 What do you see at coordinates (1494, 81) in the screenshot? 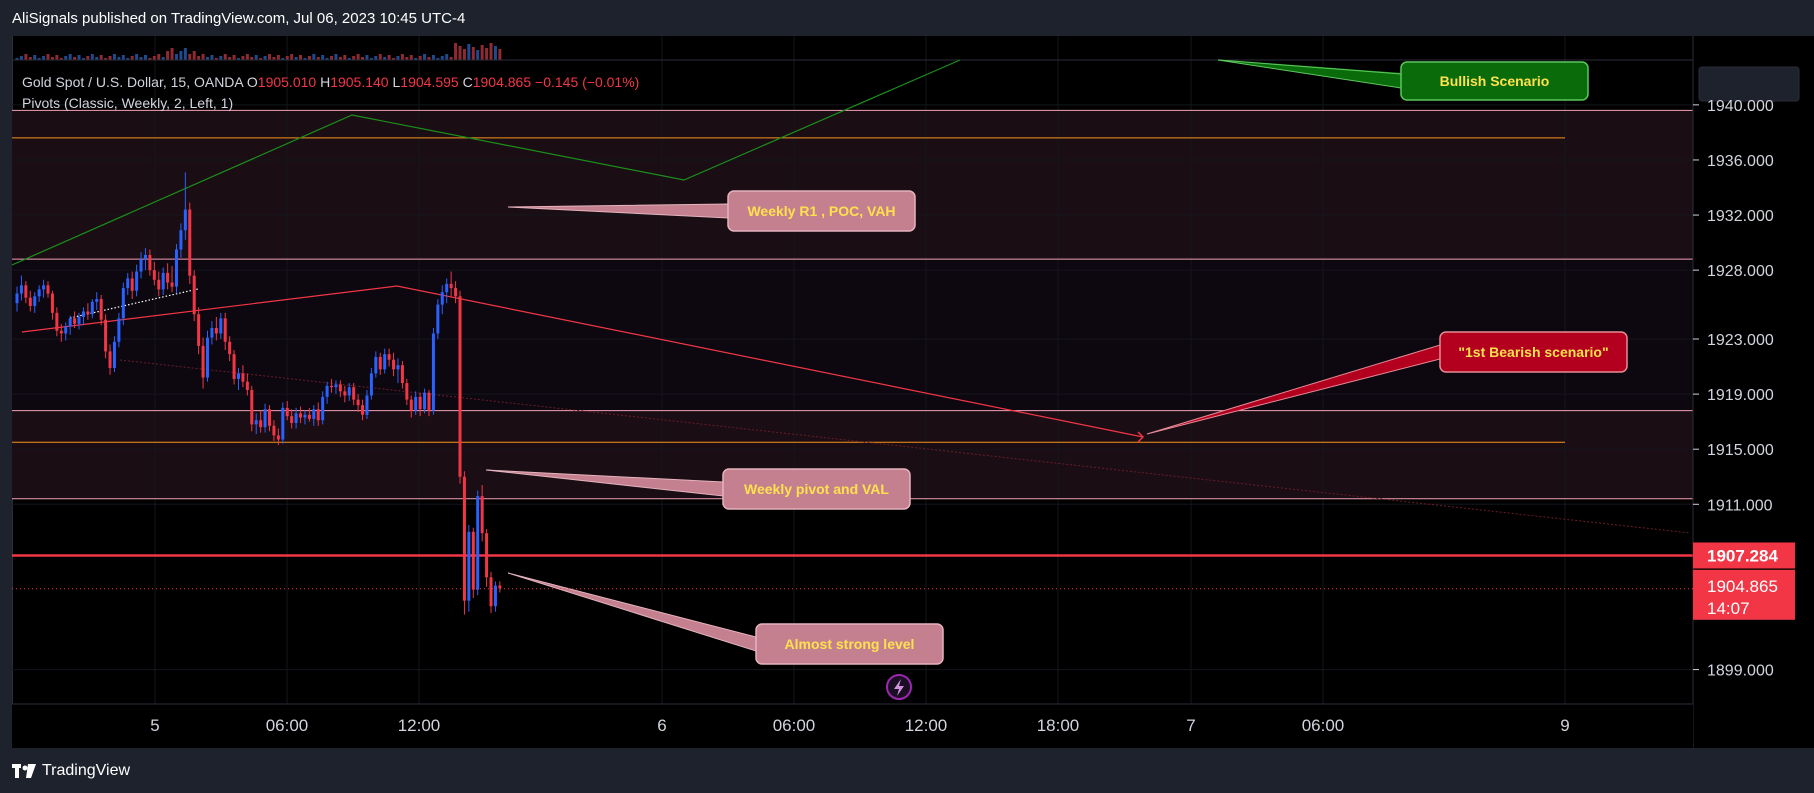
I see `callout-bullish-box` at bounding box center [1494, 81].